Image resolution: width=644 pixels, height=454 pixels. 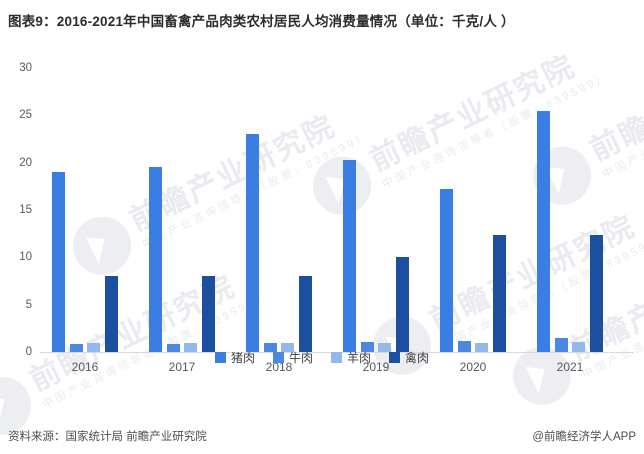 I want to click on bar-mutton-2018, so click(x=287, y=347).